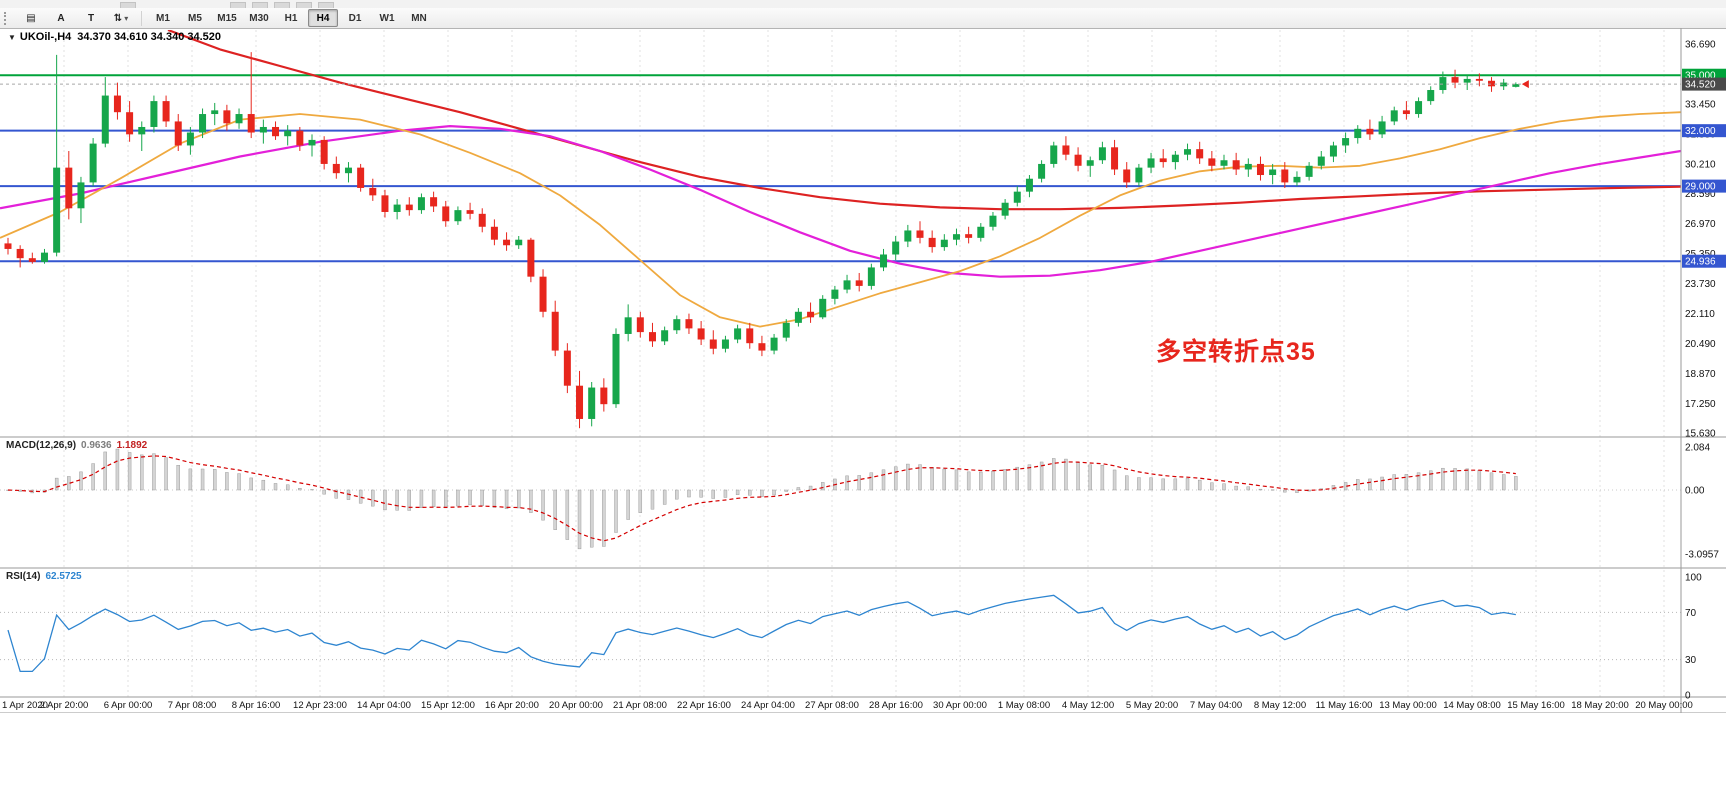 This screenshot has width=1726, height=786. What do you see at coordinates (23, 576) in the screenshot?
I see `rsi-name: RSI(14)` at bounding box center [23, 576].